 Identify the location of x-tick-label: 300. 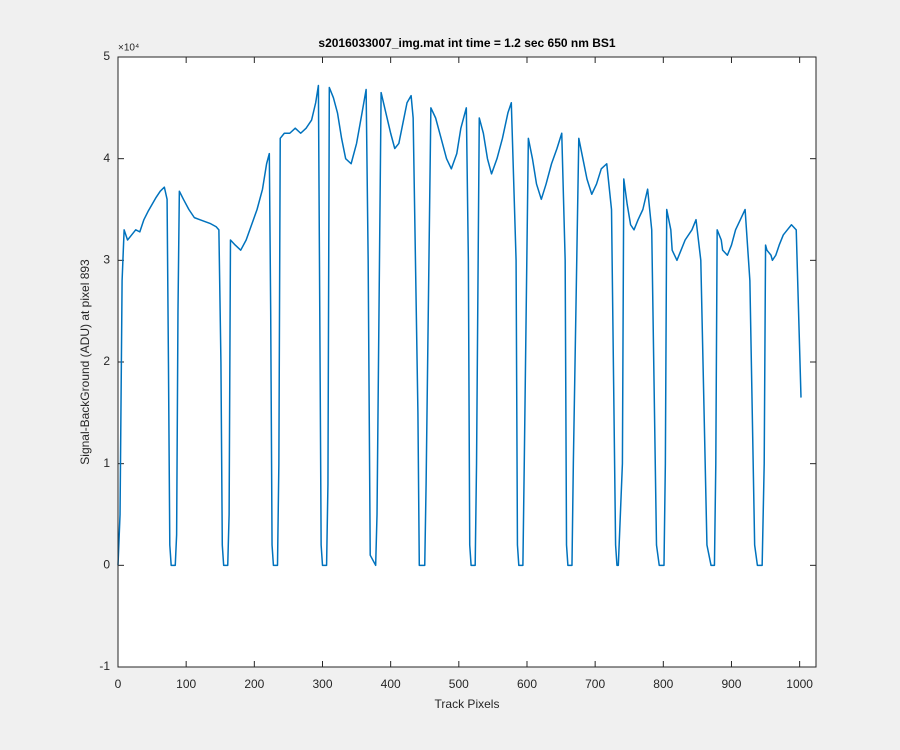
(322, 684).